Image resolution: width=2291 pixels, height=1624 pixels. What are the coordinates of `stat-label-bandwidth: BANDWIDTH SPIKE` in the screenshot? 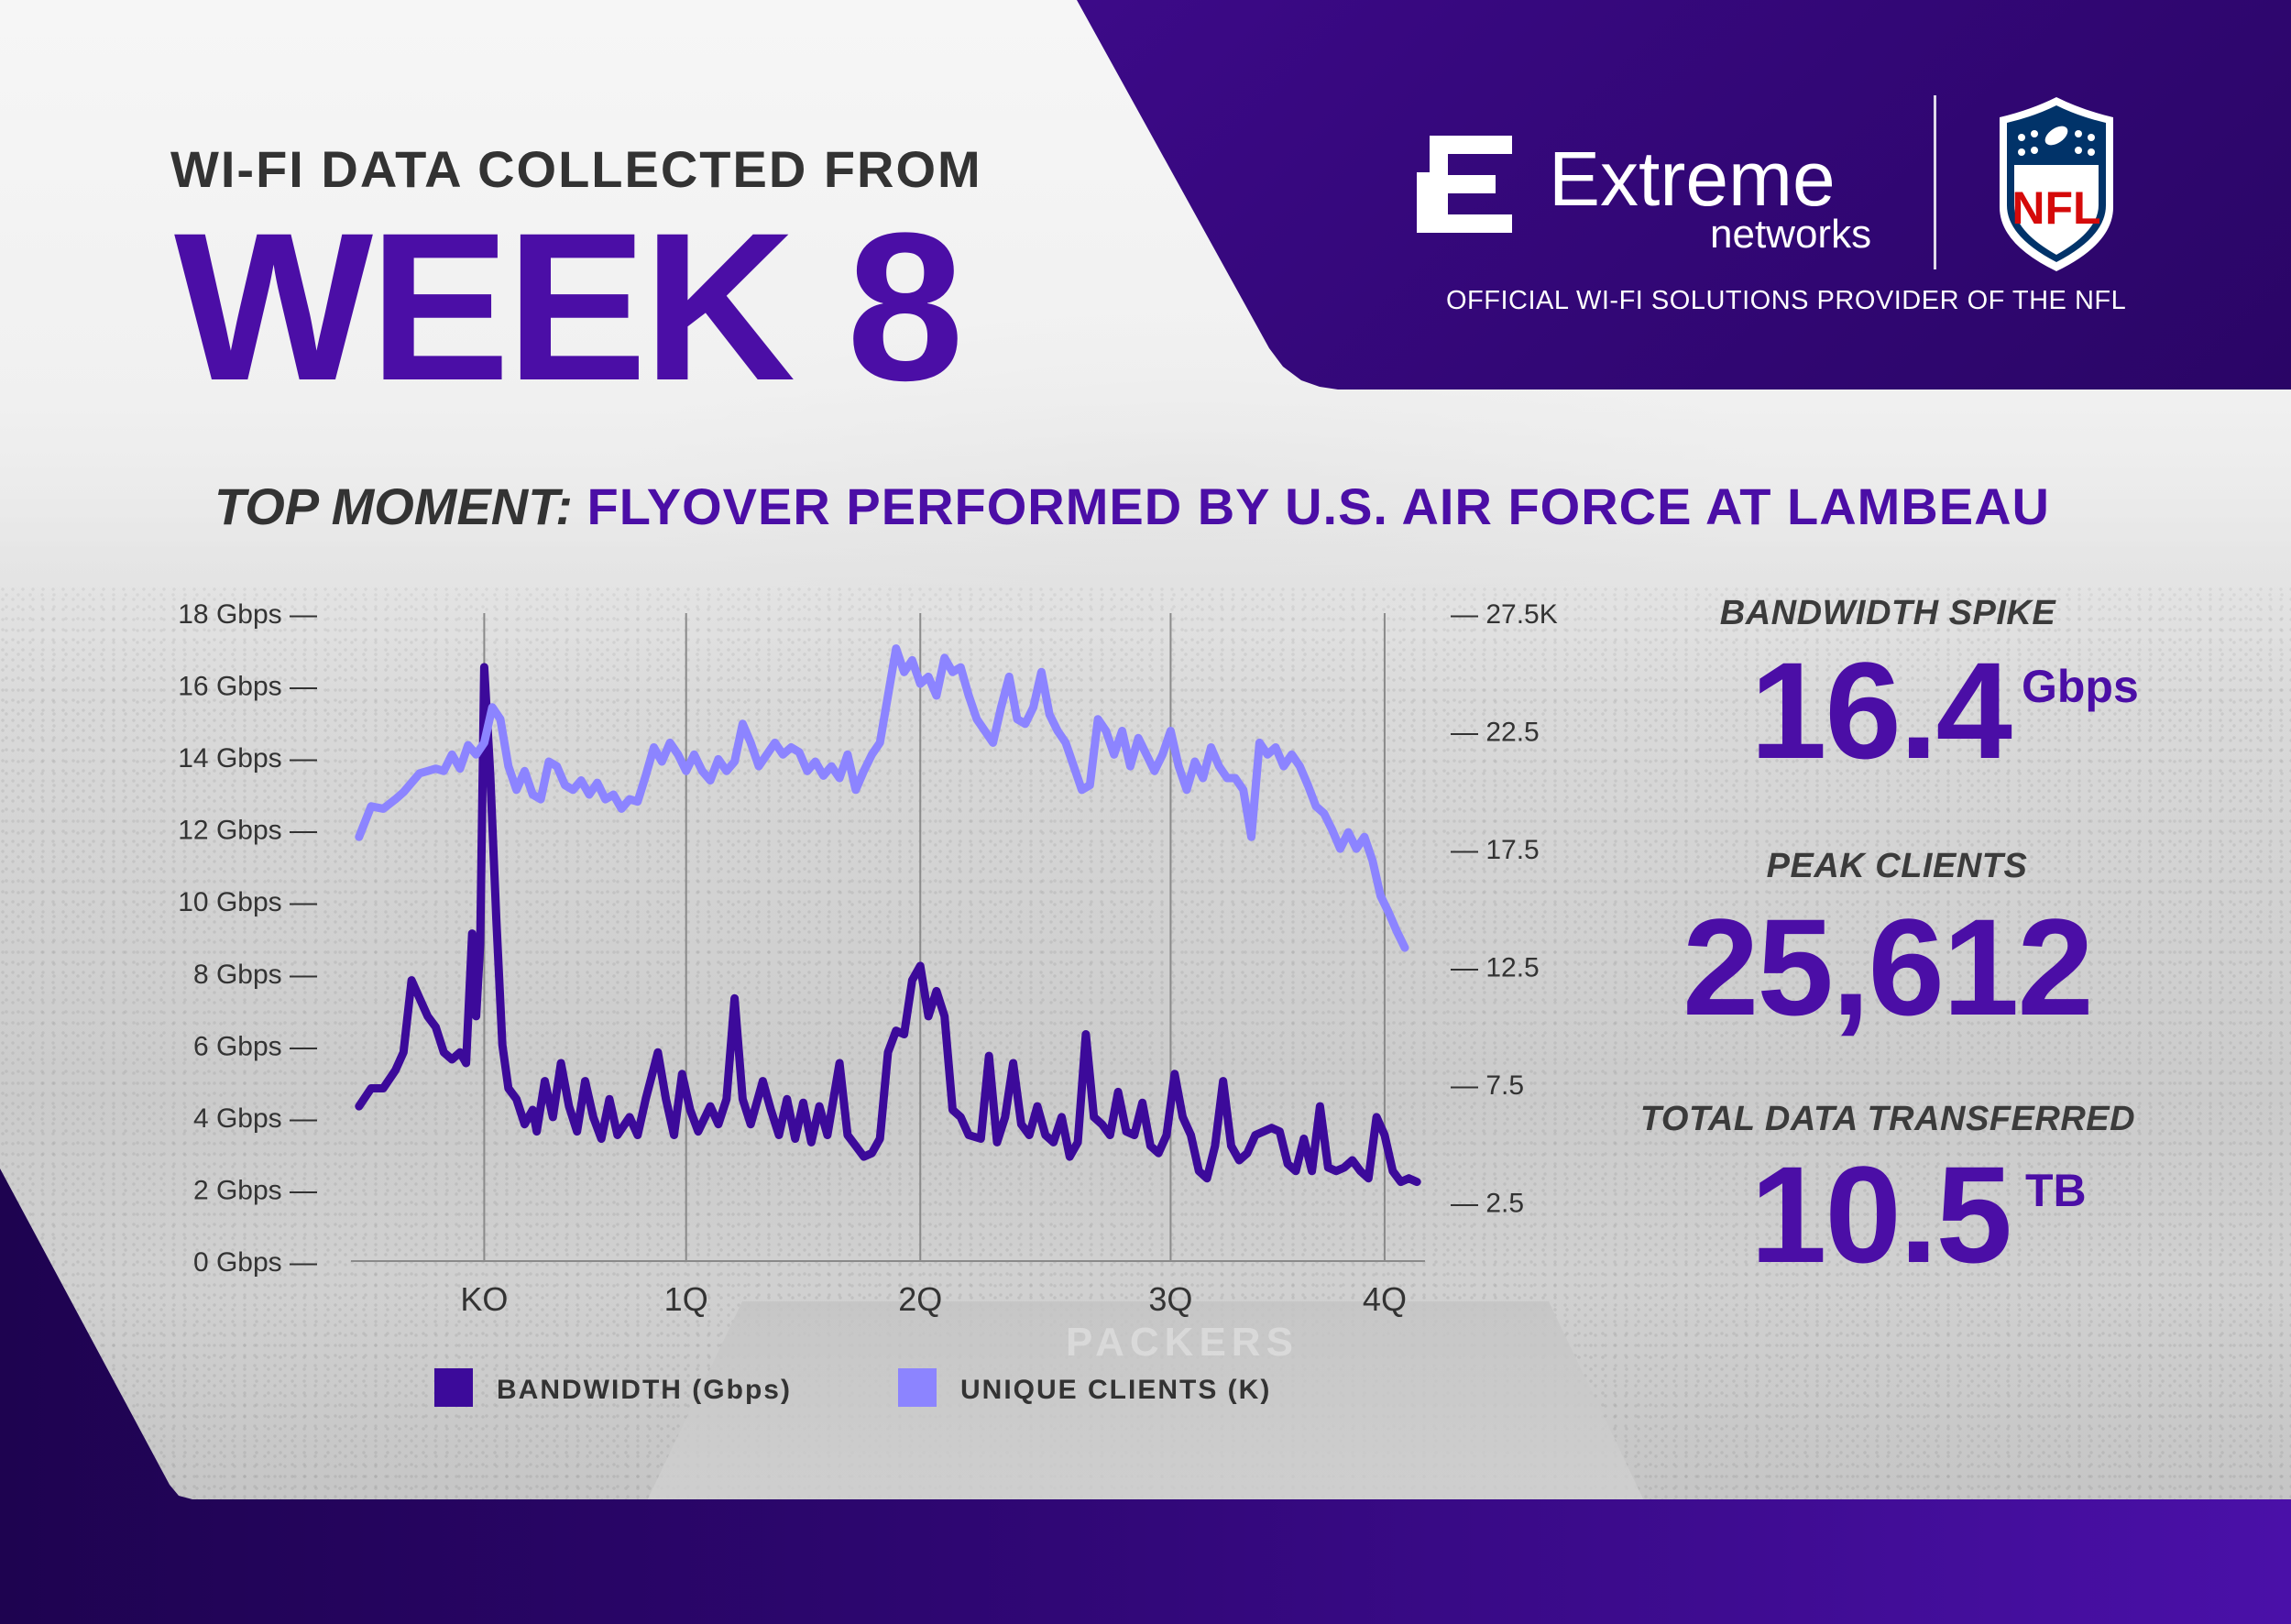 It's located at (1887, 613).